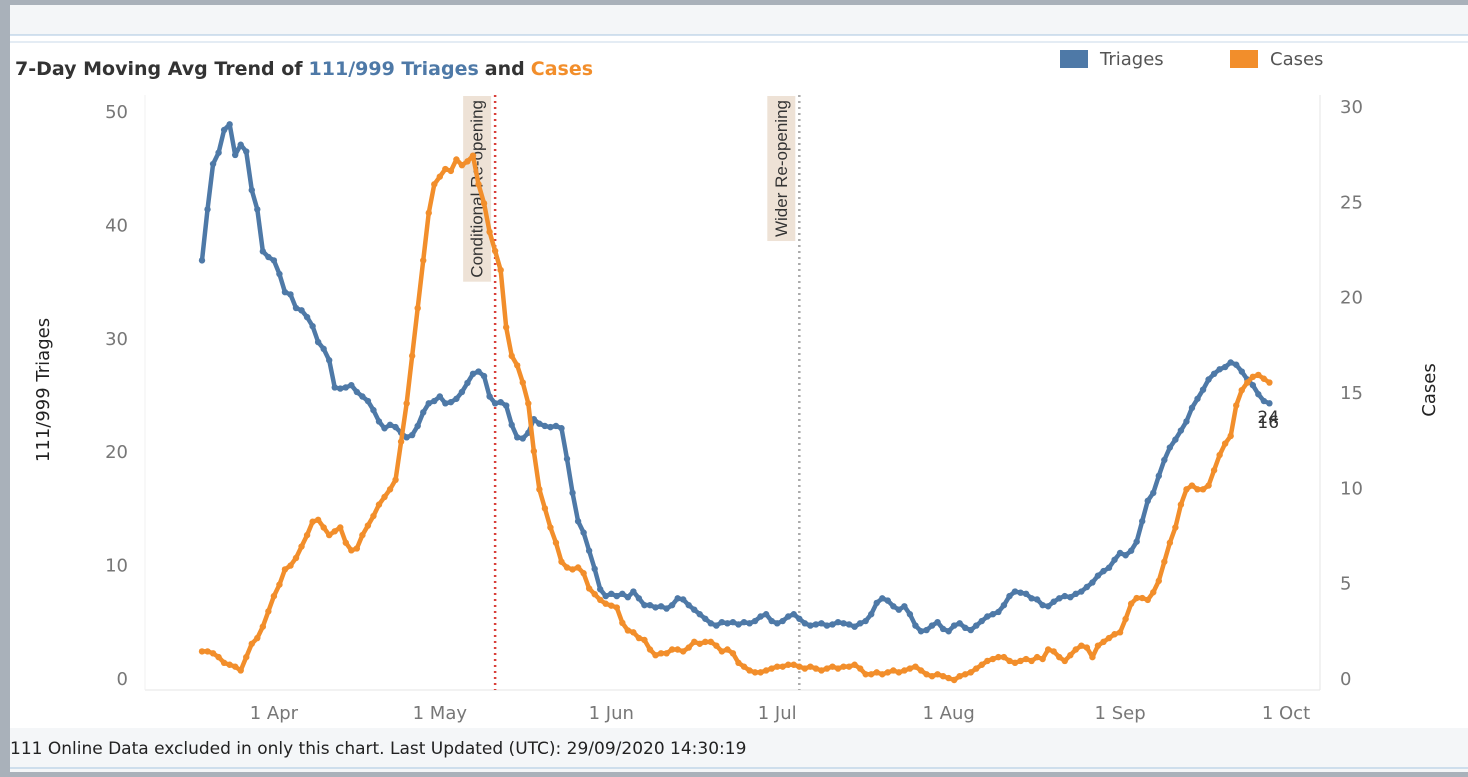 This screenshot has width=1468, height=777. Describe the element at coordinates (611, 713) in the screenshot. I see `x-tick-label: 1 Jun` at that location.